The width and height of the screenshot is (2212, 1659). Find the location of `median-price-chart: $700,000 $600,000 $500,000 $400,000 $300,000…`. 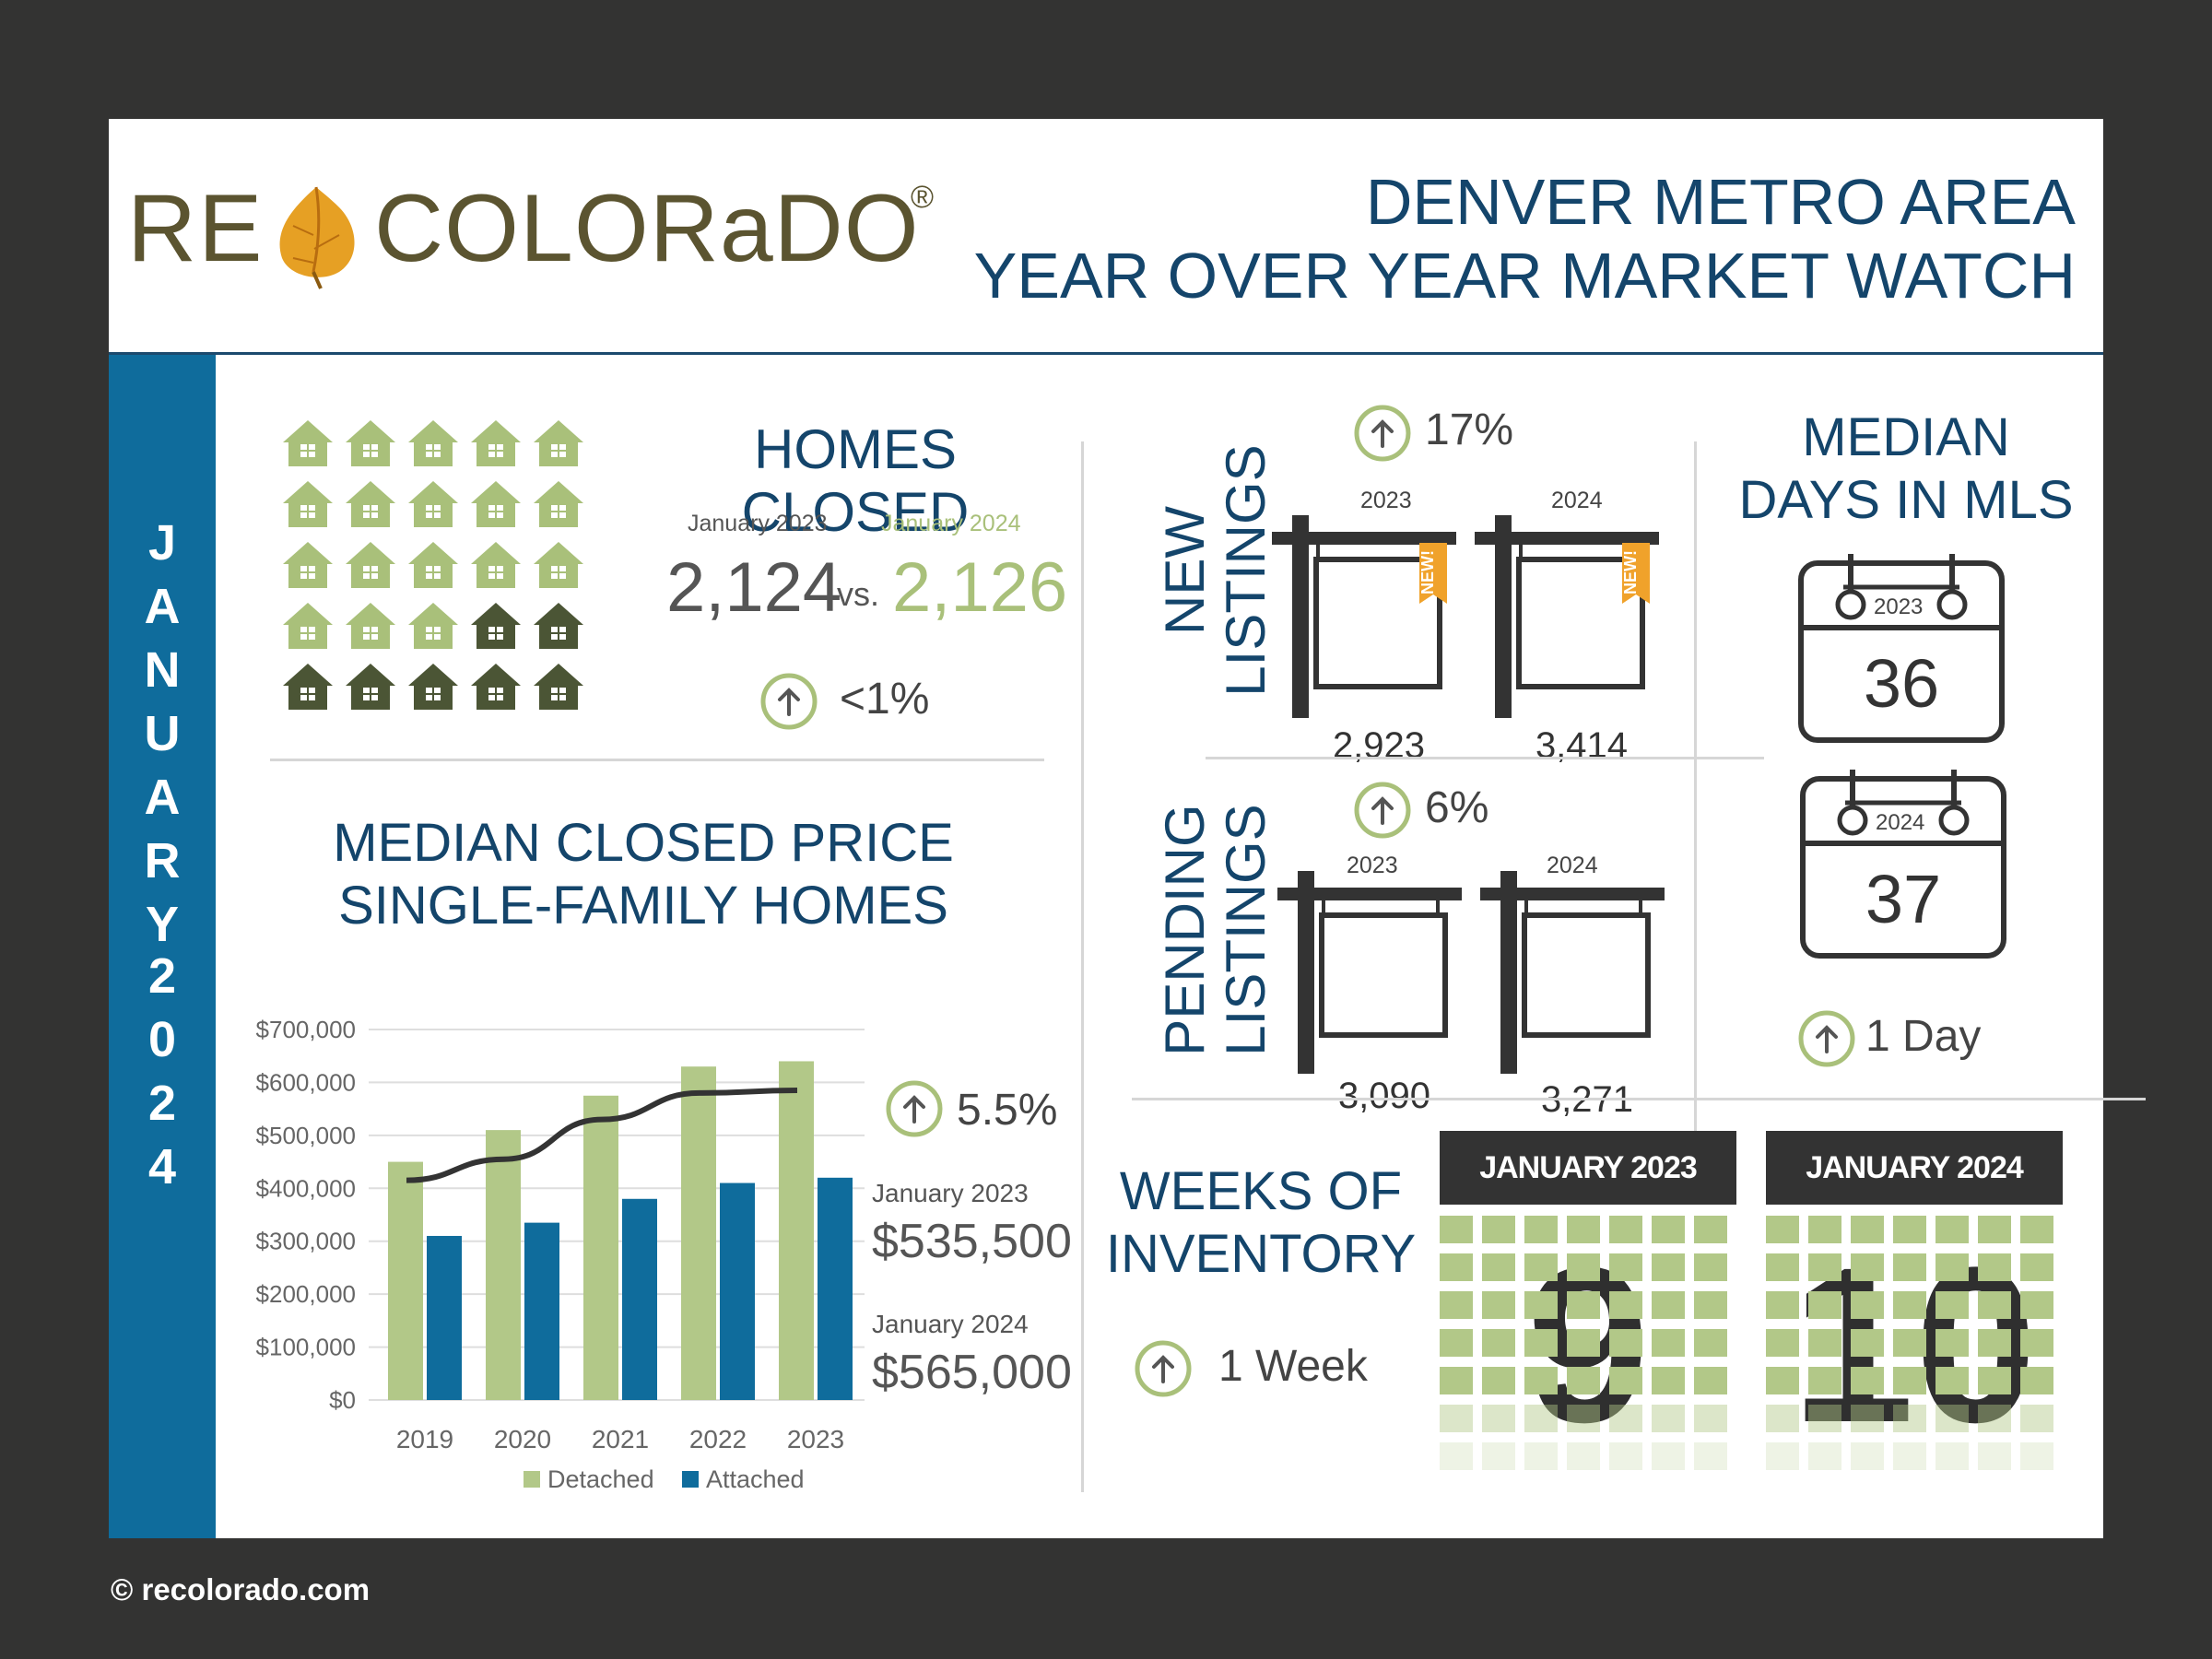

median-price-chart: $700,000 $600,000 $500,000 $400,000 $300,000… is located at coordinates (560, 1254).